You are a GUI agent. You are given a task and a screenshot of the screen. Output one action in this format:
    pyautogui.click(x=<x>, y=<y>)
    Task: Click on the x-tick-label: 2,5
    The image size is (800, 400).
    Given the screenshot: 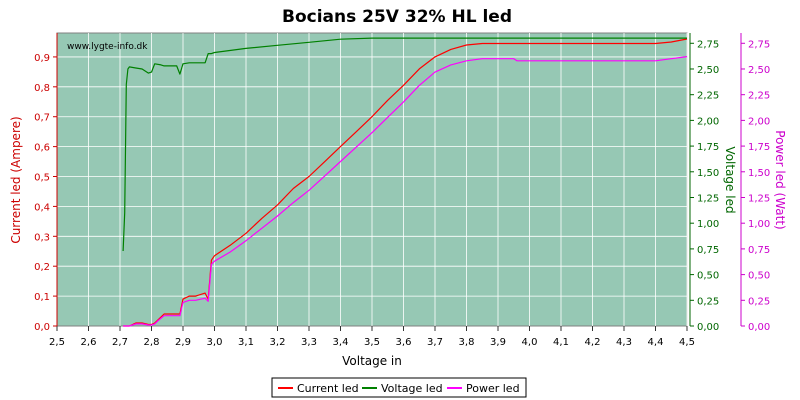 What is the action you would take?
    pyautogui.click(x=57, y=342)
    